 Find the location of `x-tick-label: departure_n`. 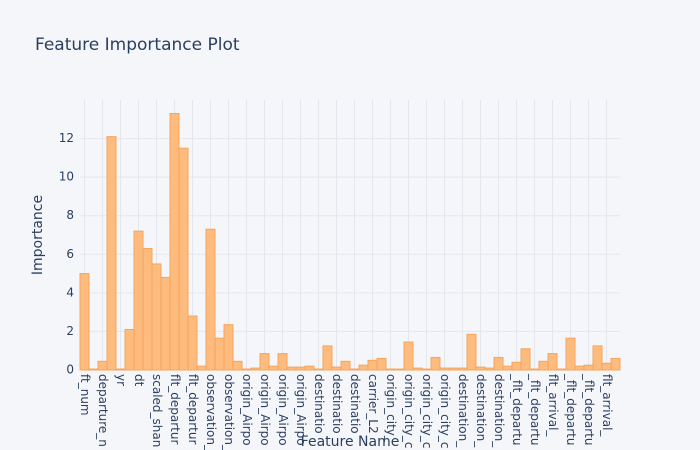

x-tick-label: departure_n is located at coordinates (103, 410).